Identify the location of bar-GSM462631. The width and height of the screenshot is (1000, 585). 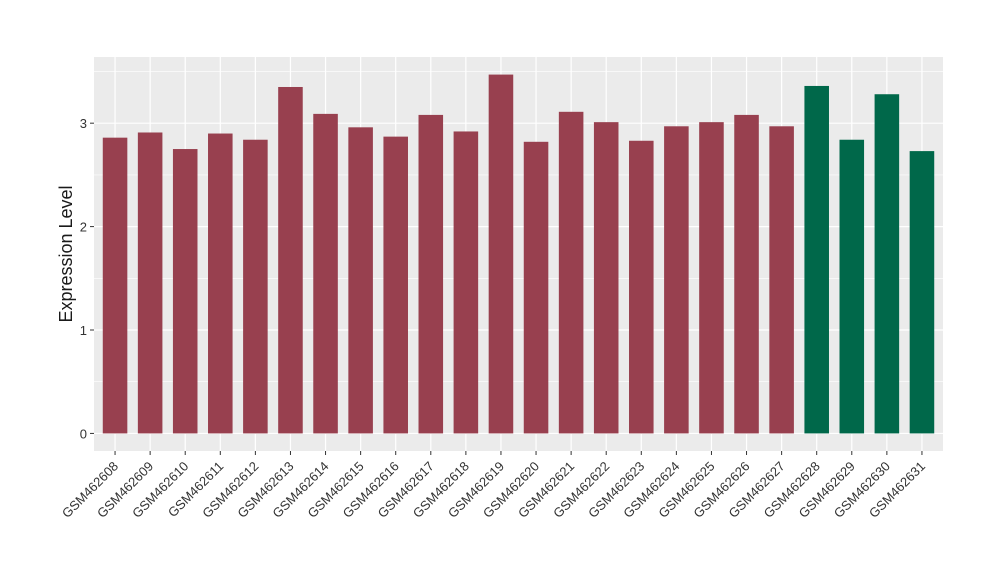
(922, 292).